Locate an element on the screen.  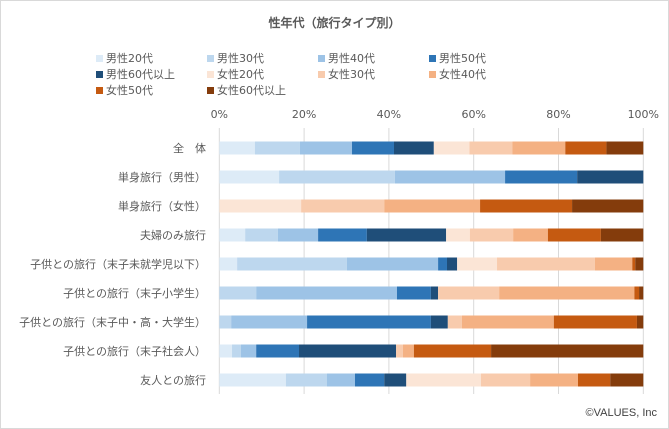
x-tick-label: 20% is located at coordinates (304, 114).